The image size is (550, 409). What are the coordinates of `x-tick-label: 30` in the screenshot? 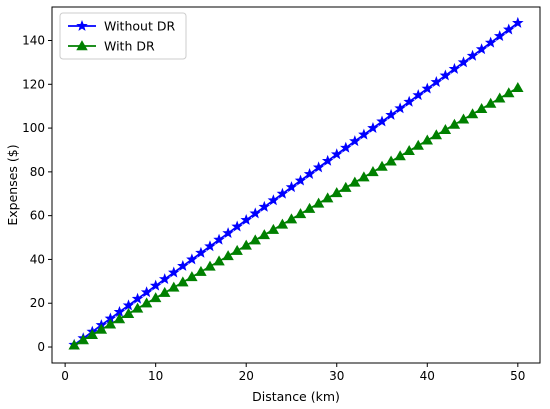 It's located at (336, 376).